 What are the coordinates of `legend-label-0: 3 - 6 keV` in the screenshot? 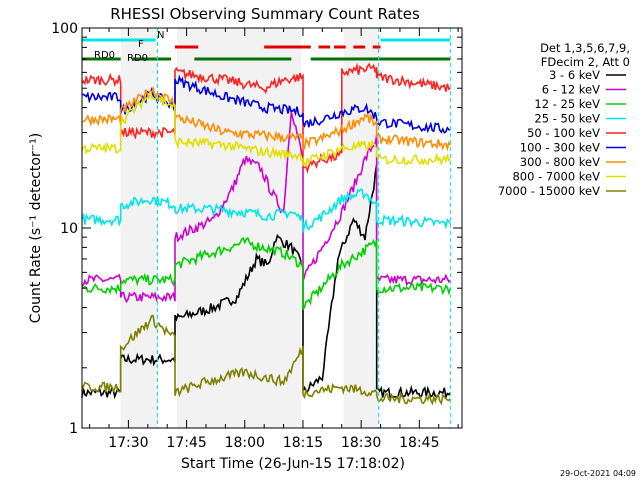 It's located at (574, 75).